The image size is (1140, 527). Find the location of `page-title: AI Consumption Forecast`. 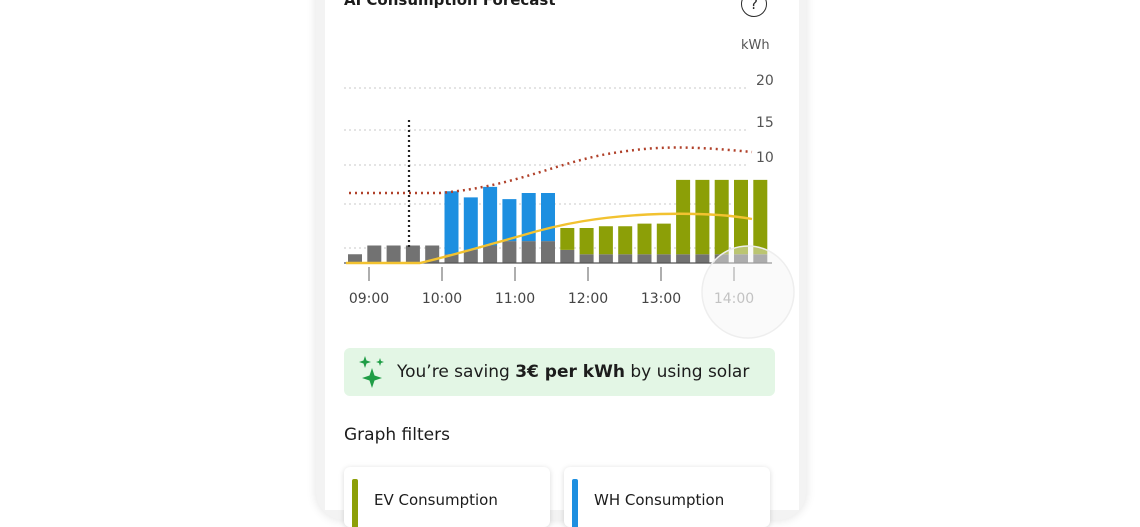

page-title: AI Consumption Forecast is located at coordinates (450, 4).